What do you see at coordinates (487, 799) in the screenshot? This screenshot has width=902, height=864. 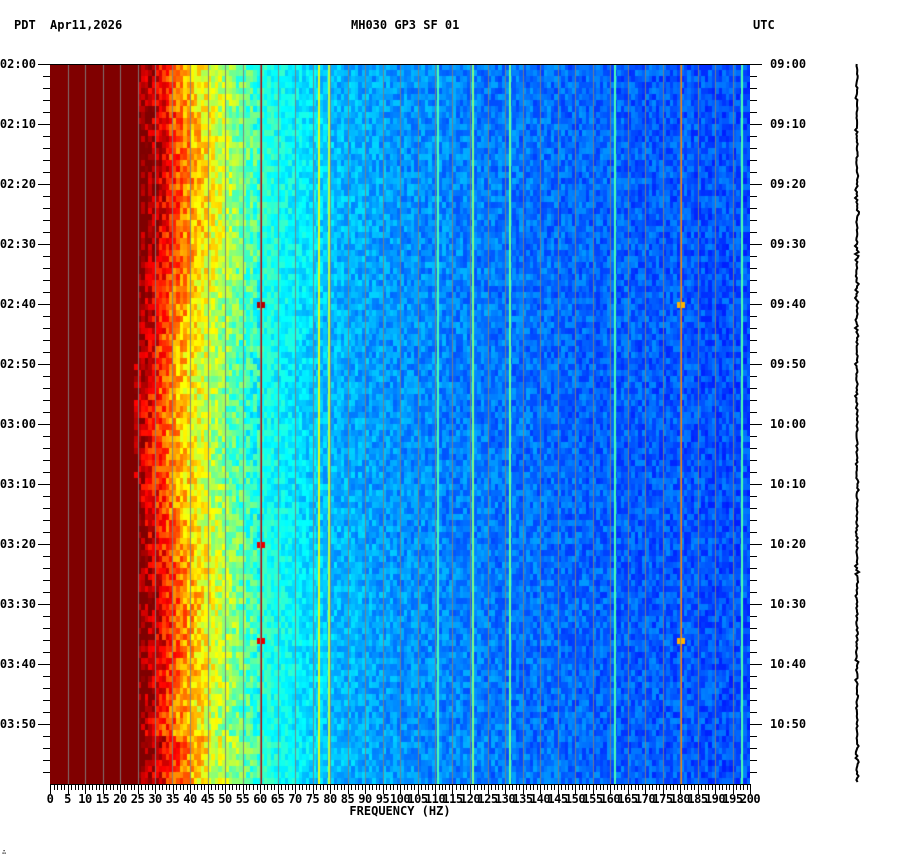 I see `frequency-tick-label: 125` at bounding box center [487, 799].